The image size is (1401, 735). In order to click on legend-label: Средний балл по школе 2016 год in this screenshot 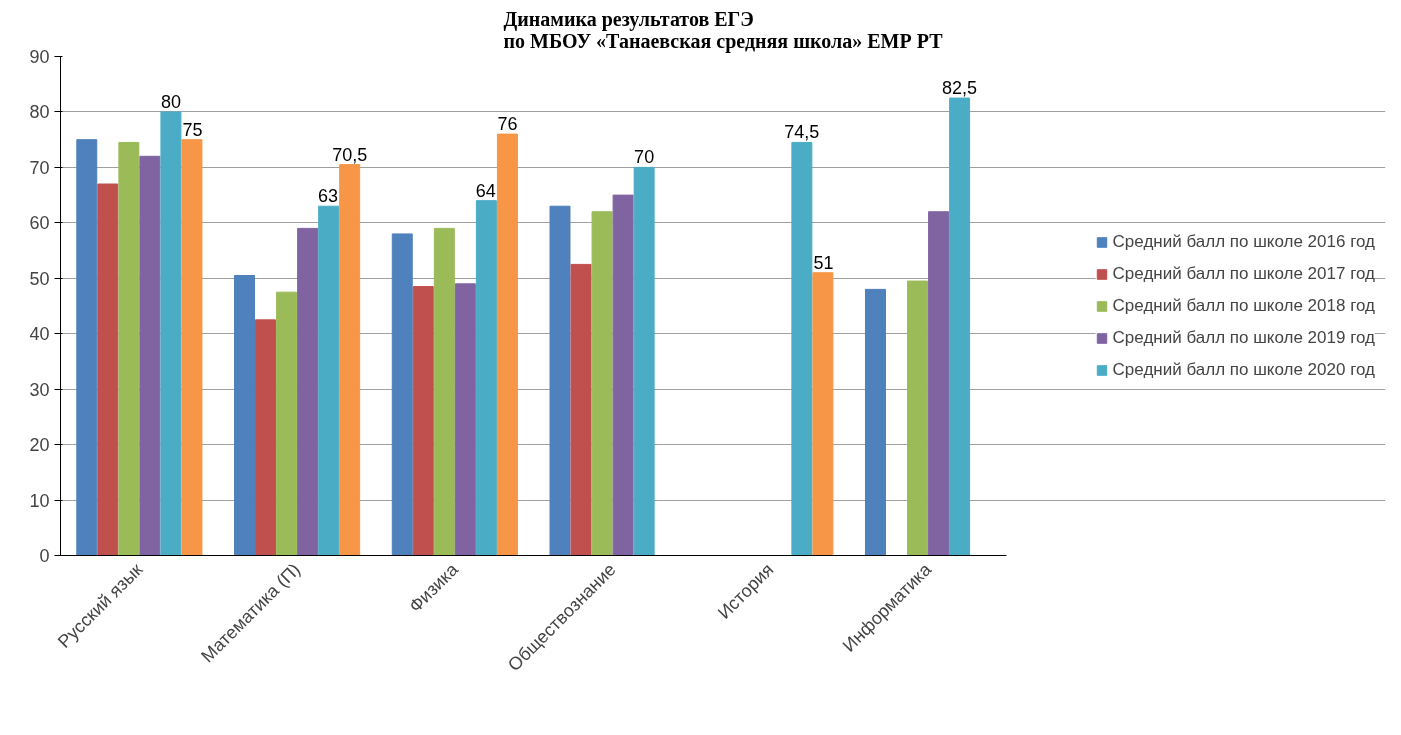, I will do `click(1243, 241)`.